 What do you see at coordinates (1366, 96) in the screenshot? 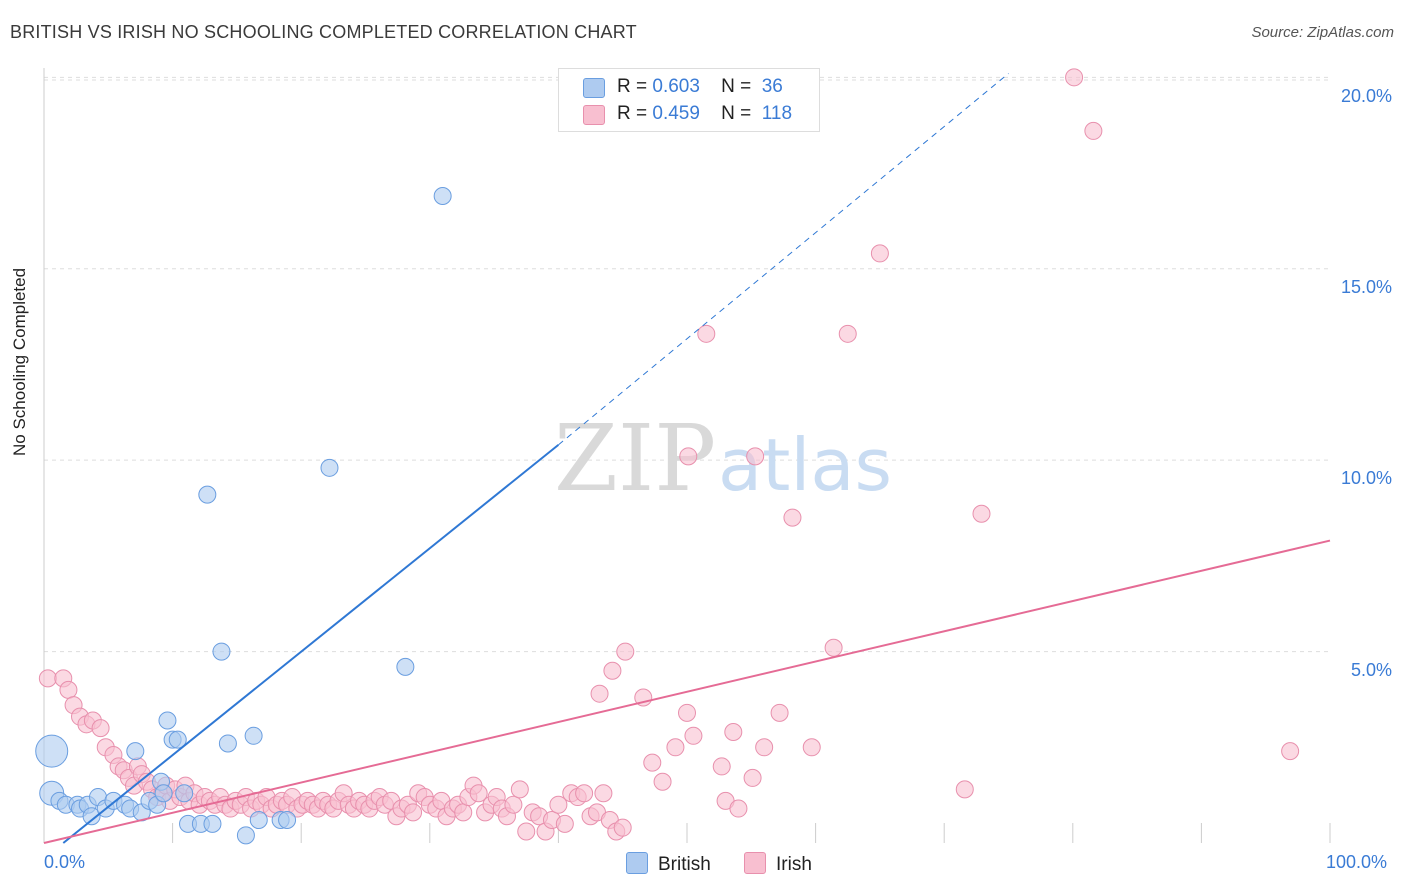
I see `y-tick-label: 20.0%` at bounding box center [1366, 96].